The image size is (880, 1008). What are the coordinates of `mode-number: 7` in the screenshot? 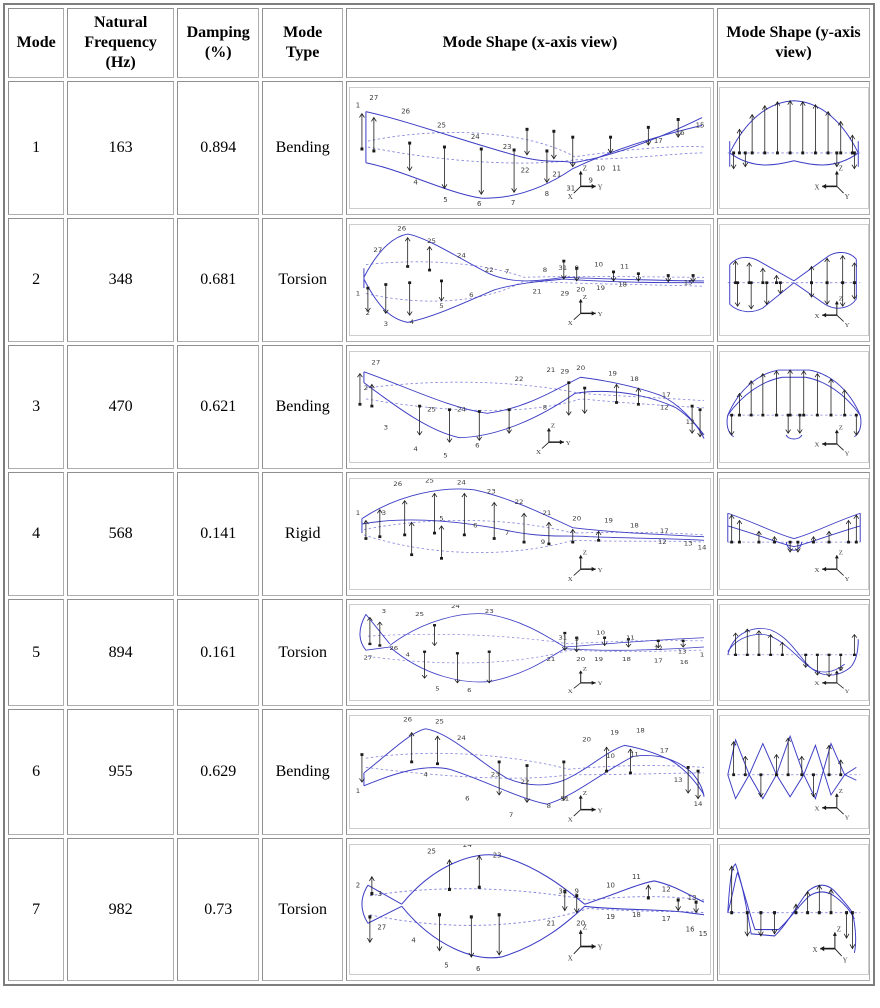 It's located at (36, 909).